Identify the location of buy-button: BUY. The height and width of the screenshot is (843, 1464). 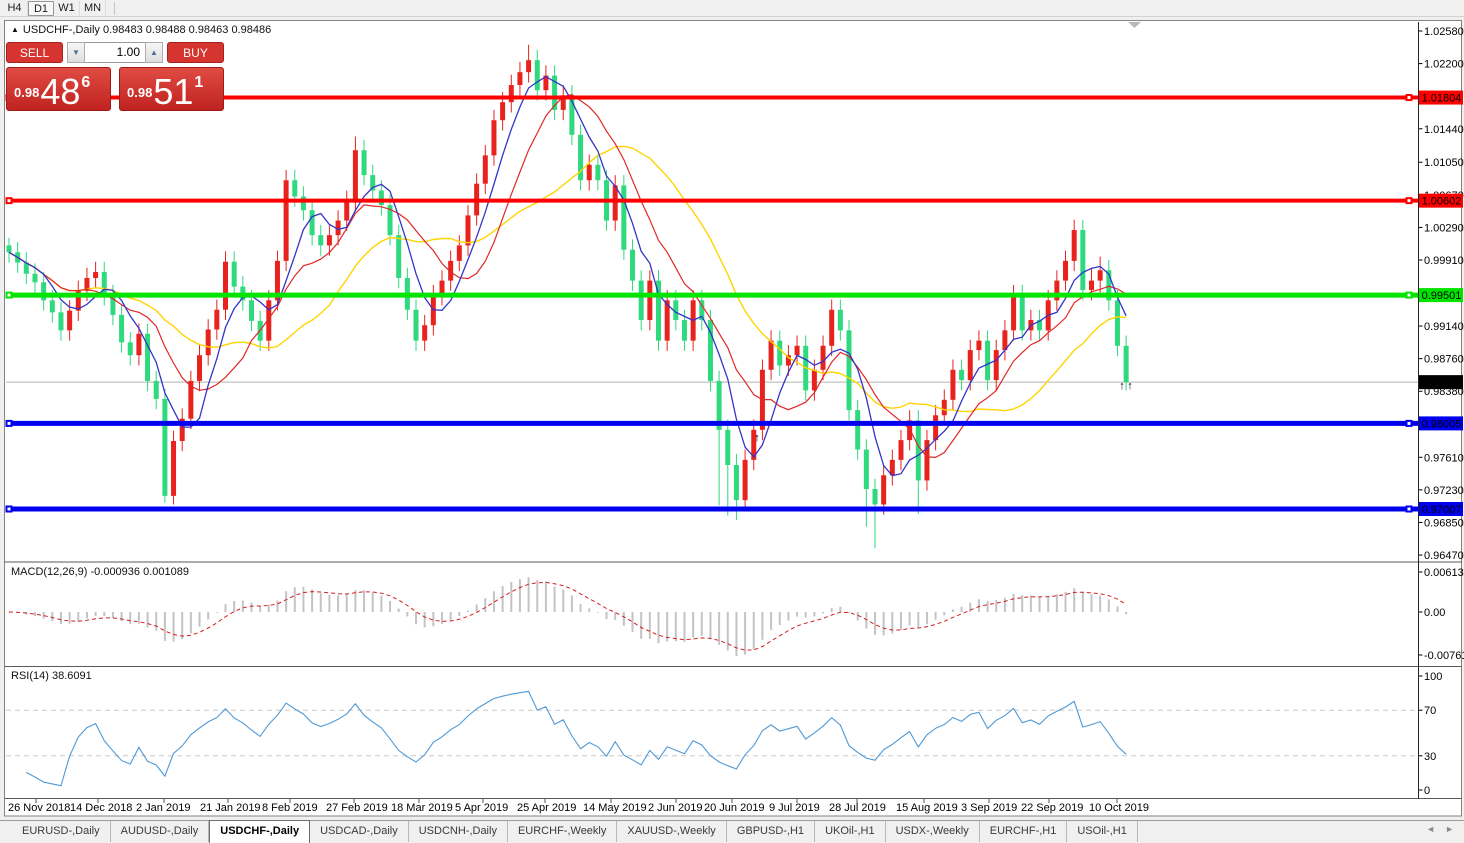
(195, 52).